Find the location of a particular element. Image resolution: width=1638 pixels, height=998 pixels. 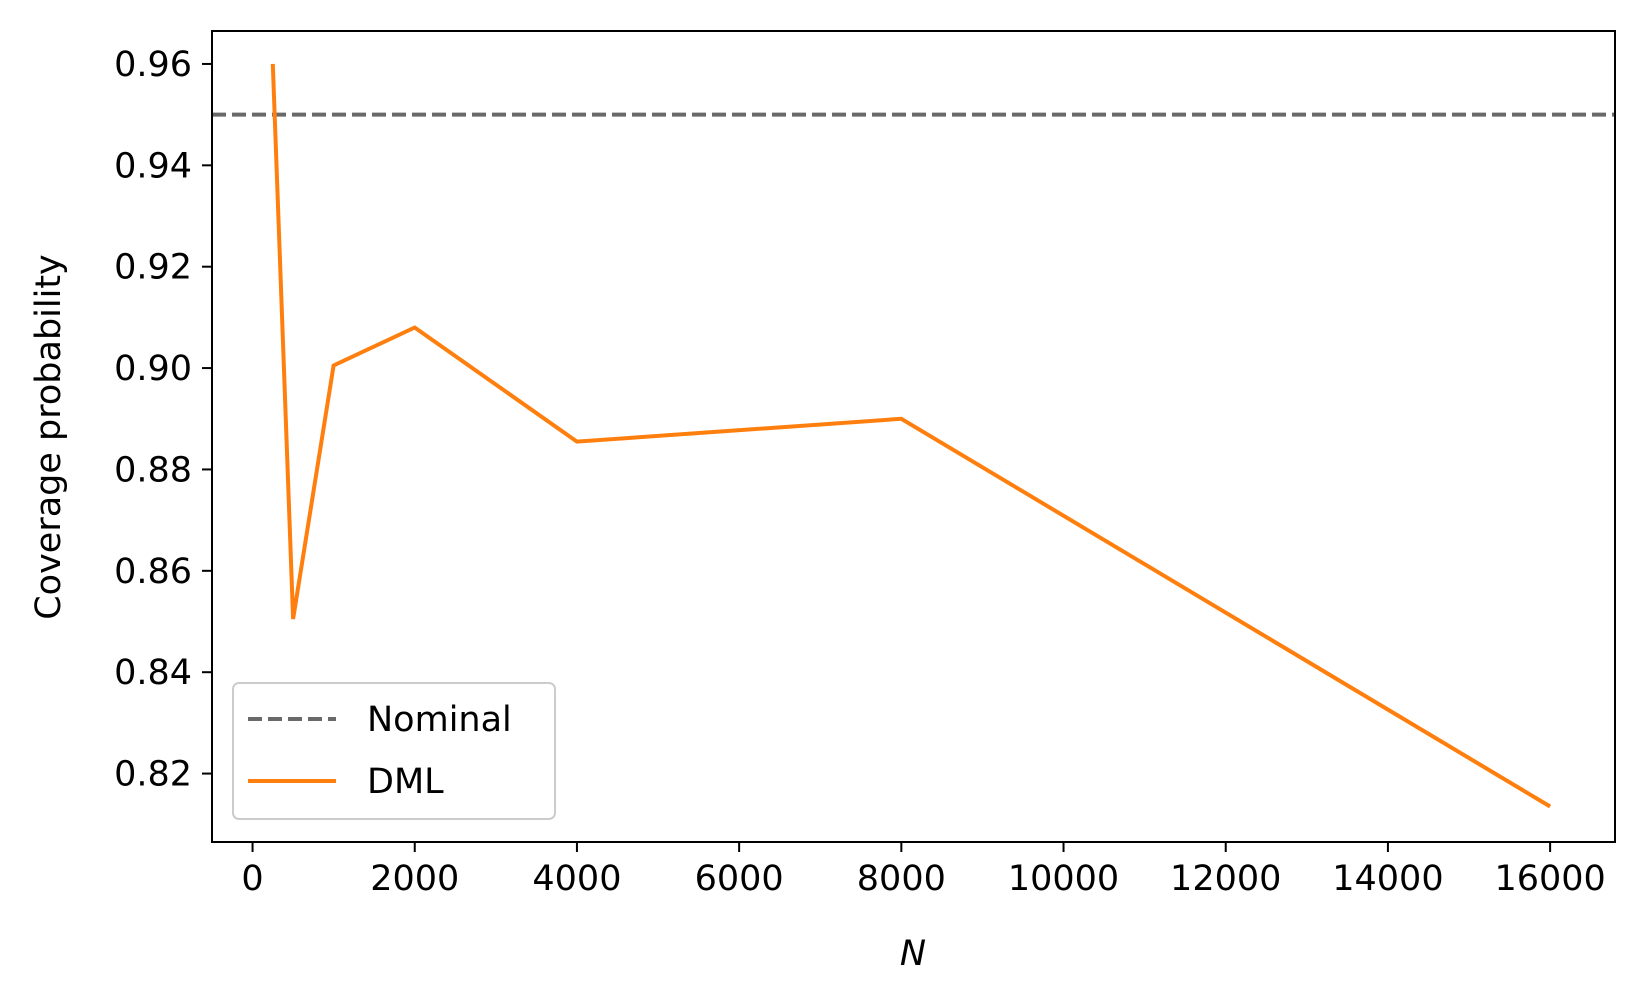

x-tick-label: 10000 is located at coordinates (1063, 879).